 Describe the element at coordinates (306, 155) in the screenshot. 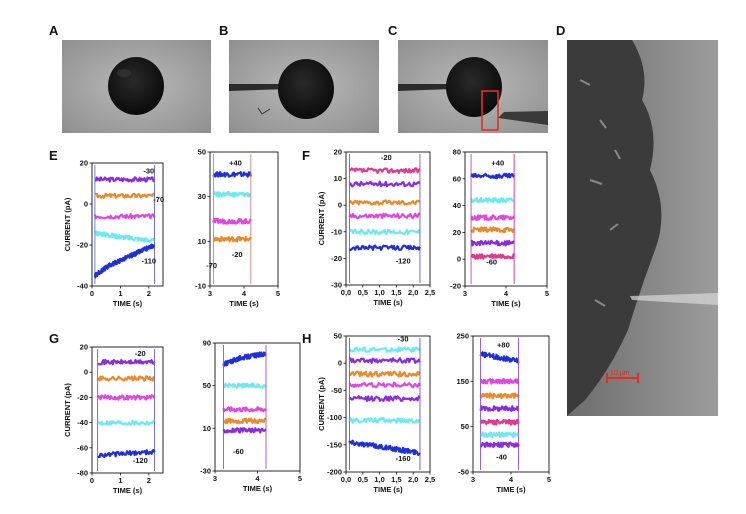

I see `panel-label-f: F` at that location.